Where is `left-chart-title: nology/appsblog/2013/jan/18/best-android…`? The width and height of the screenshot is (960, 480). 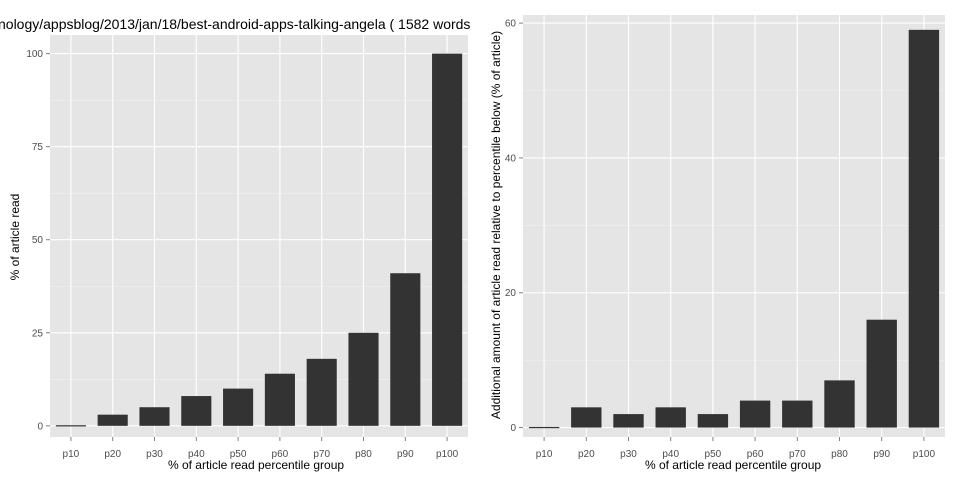
left-chart-title: nology/appsblog/2013/jan/18/best-android… is located at coordinates (235, 24).